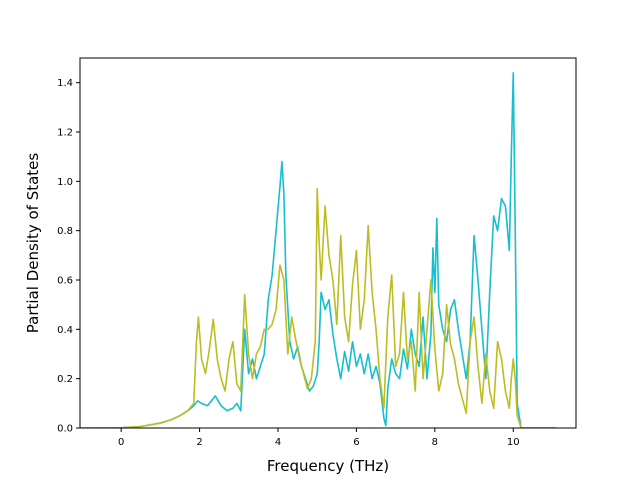 Image resolution: width=640 pixels, height=484 pixels. I want to click on x-axis-label: Frequency (THz), so click(328, 466).